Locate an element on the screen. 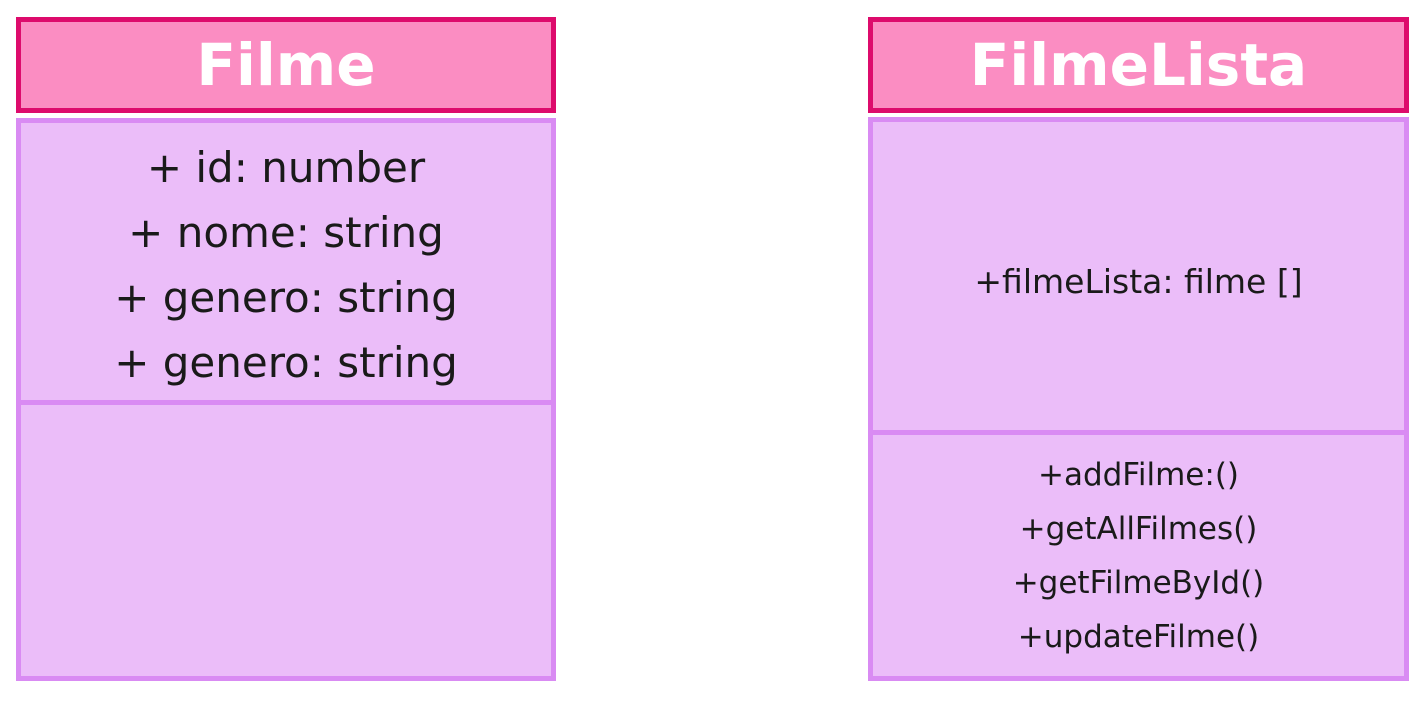 This screenshot has height=701, width=1425. class-name-filmelista: FilmeLista is located at coordinates (1138, 65).